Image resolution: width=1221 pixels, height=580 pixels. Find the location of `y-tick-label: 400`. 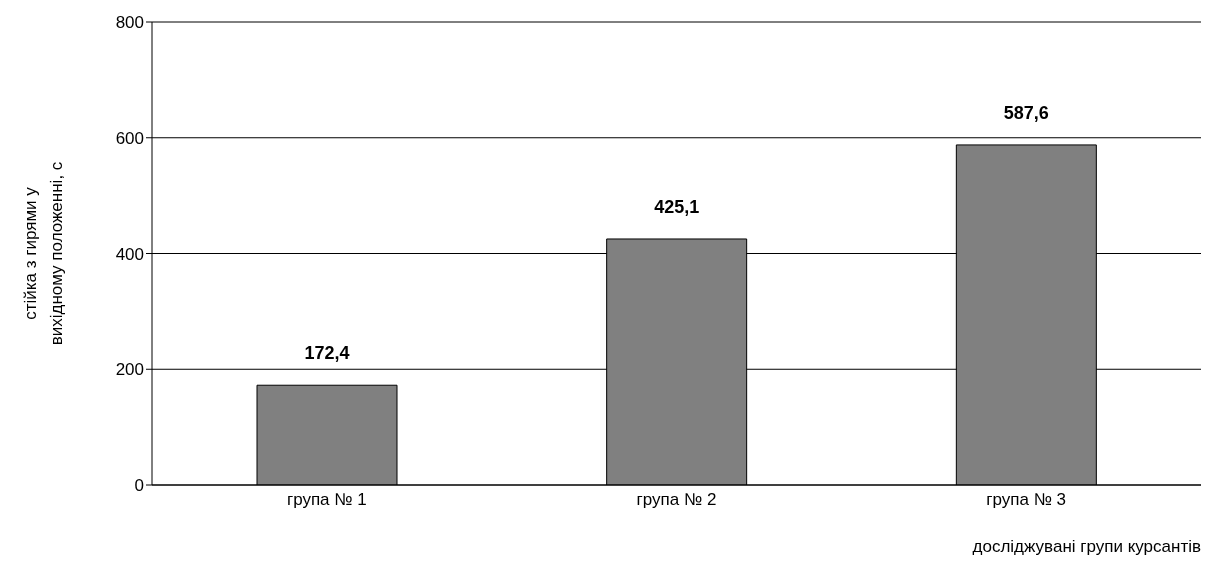

y-tick-label: 400 is located at coordinates (129, 254).